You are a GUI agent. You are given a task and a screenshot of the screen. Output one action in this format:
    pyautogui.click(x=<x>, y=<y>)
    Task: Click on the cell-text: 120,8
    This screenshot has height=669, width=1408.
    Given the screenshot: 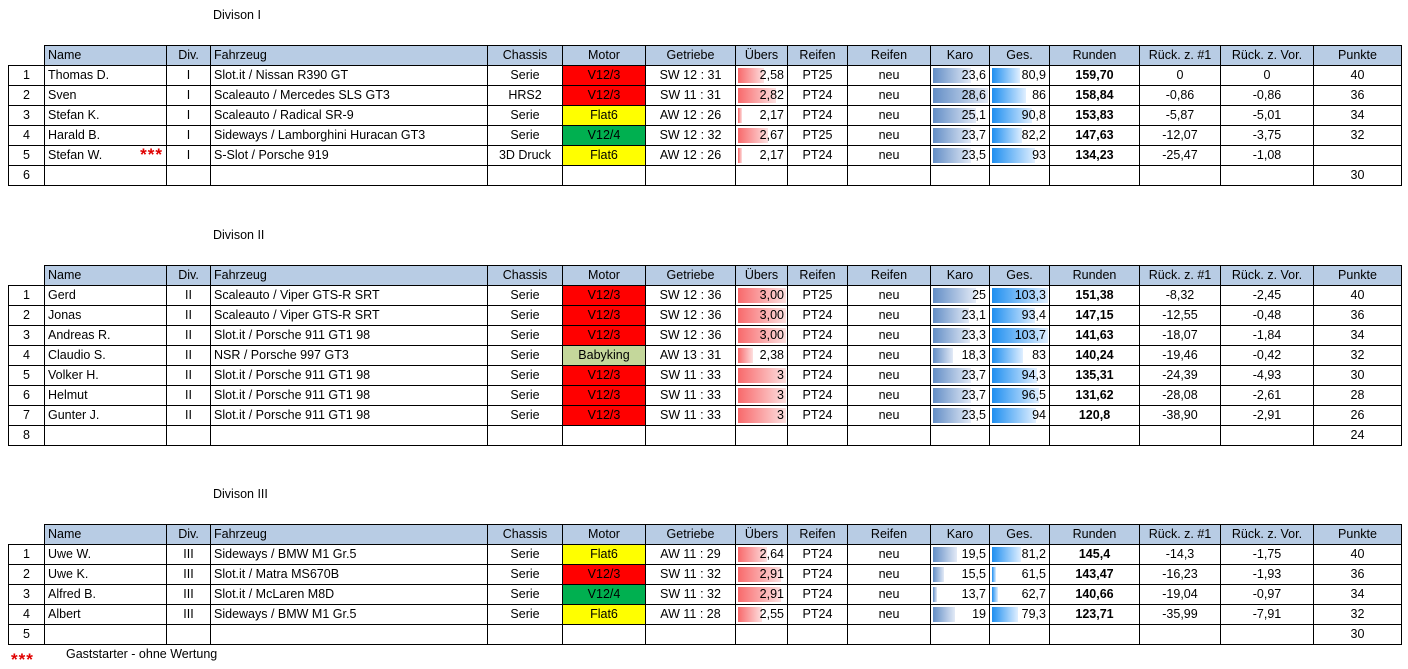 What is the action you would take?
    pyautogui.click(x=1094, y=415)
    